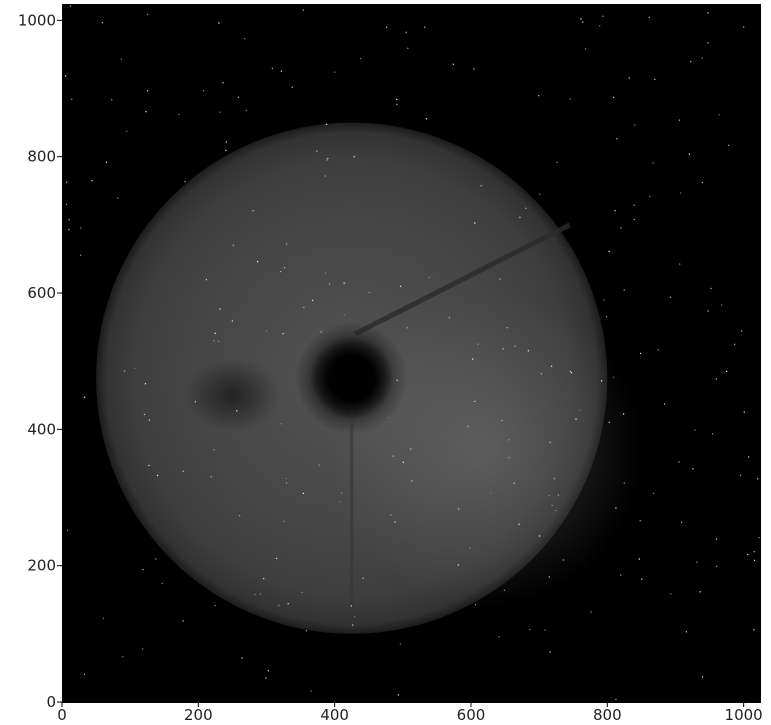 Image resolution: width=771 pixels, height=725 pixels. What do you see at coordinates (744, 715) in the screenshot?
I see `x-tick-label: 1000` at bounding box center [744, 715].